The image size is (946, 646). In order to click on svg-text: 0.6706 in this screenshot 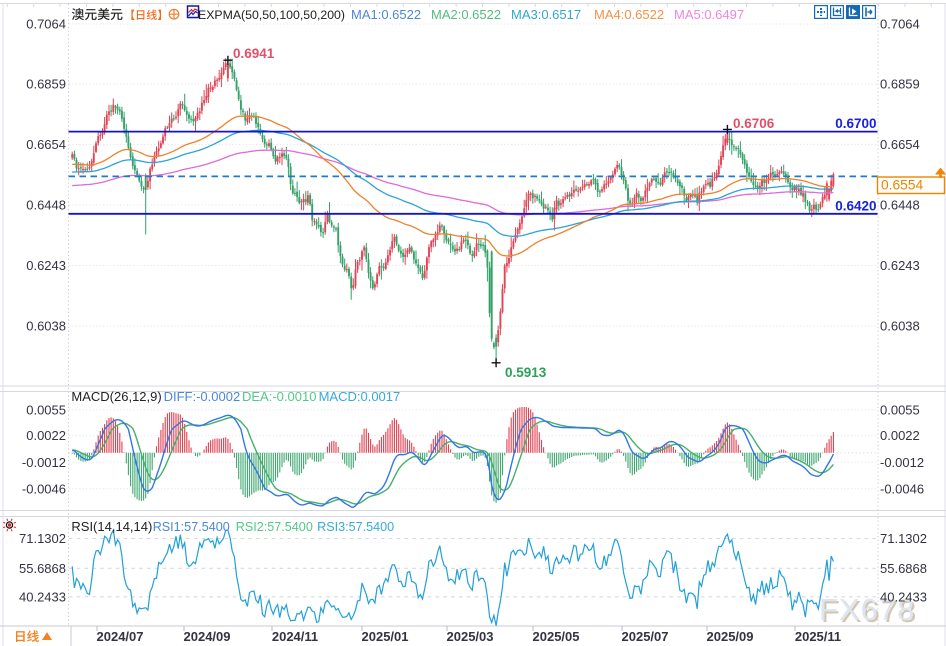, I will do `click(754, 123)`.